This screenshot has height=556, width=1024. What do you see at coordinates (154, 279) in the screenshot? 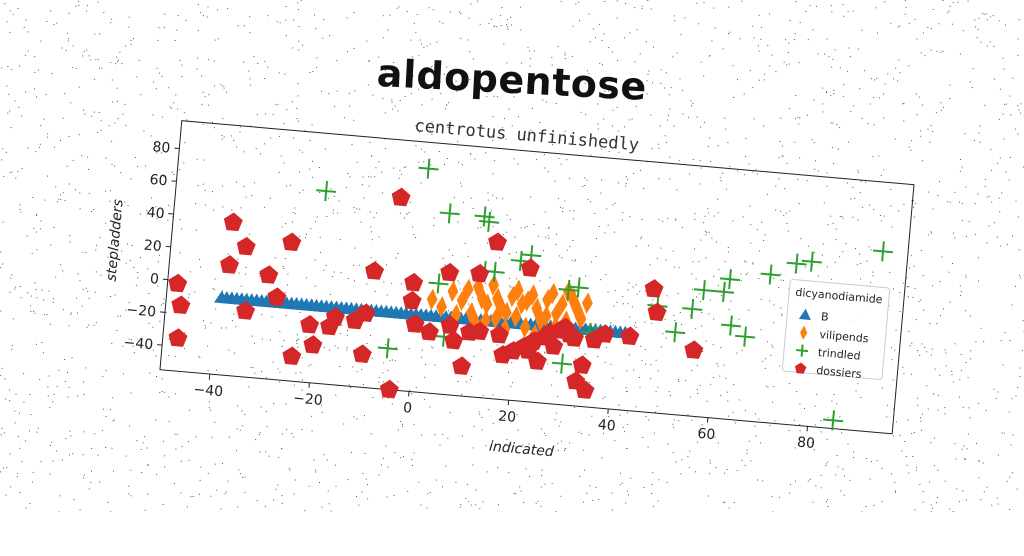
I see `y-tick-label: 0` at bounding box center [154, 279].